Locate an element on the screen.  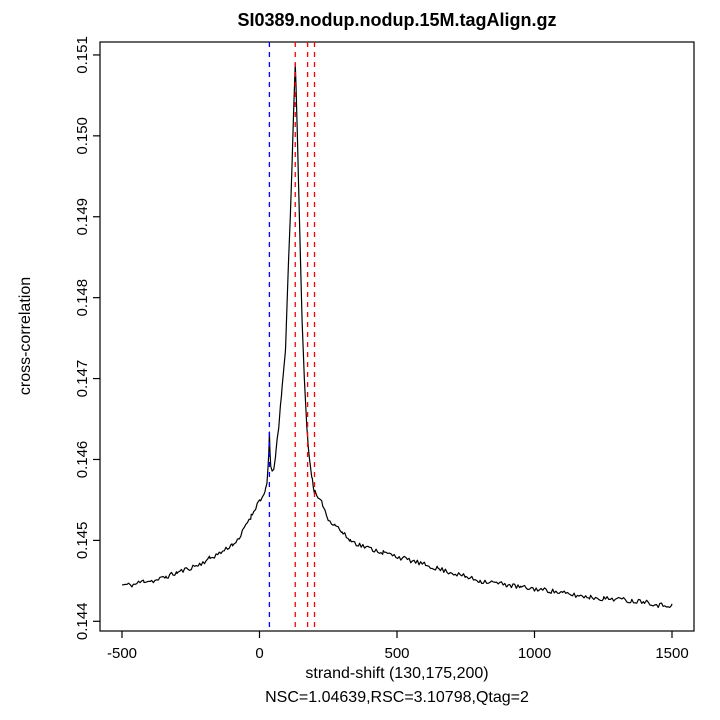
x-tick-label: 0 is located at coordinates (259, 653).